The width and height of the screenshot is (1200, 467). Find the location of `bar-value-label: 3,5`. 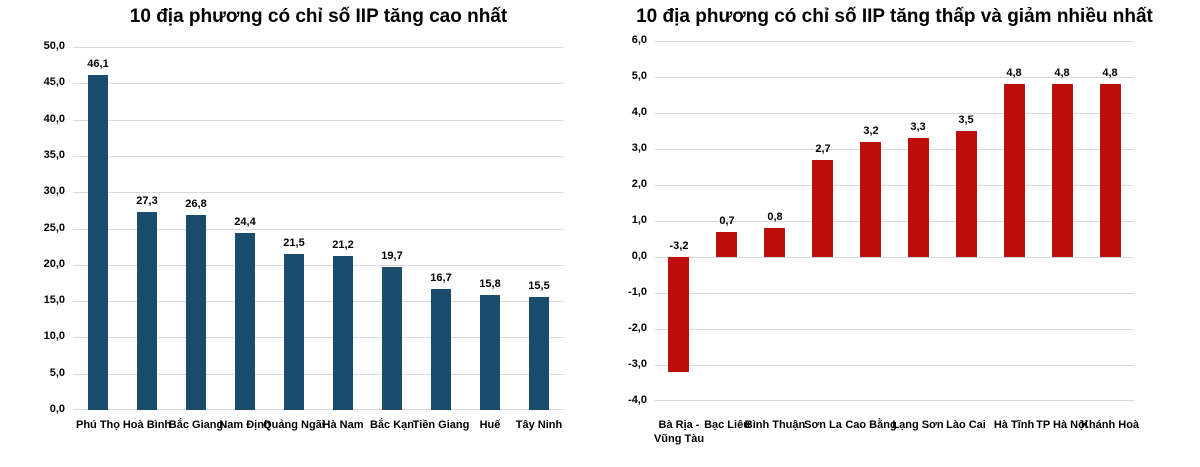

bar-value-label: 3,5 is located at coordinates (966, 120).